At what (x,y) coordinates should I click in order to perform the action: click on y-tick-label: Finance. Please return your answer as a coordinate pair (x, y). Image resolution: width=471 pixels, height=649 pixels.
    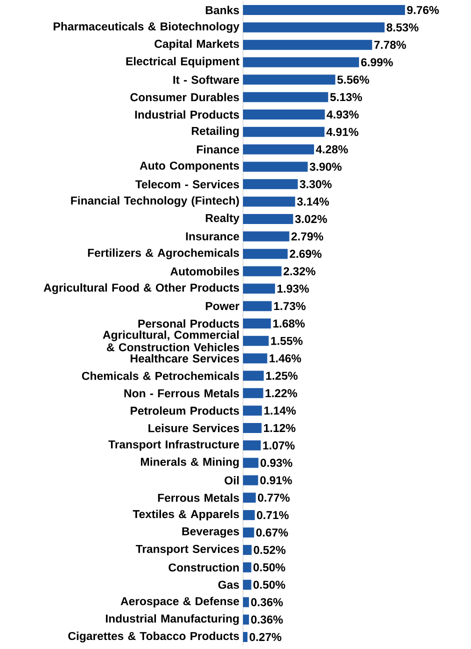
    Looking at the image, I should click on (218, 149).